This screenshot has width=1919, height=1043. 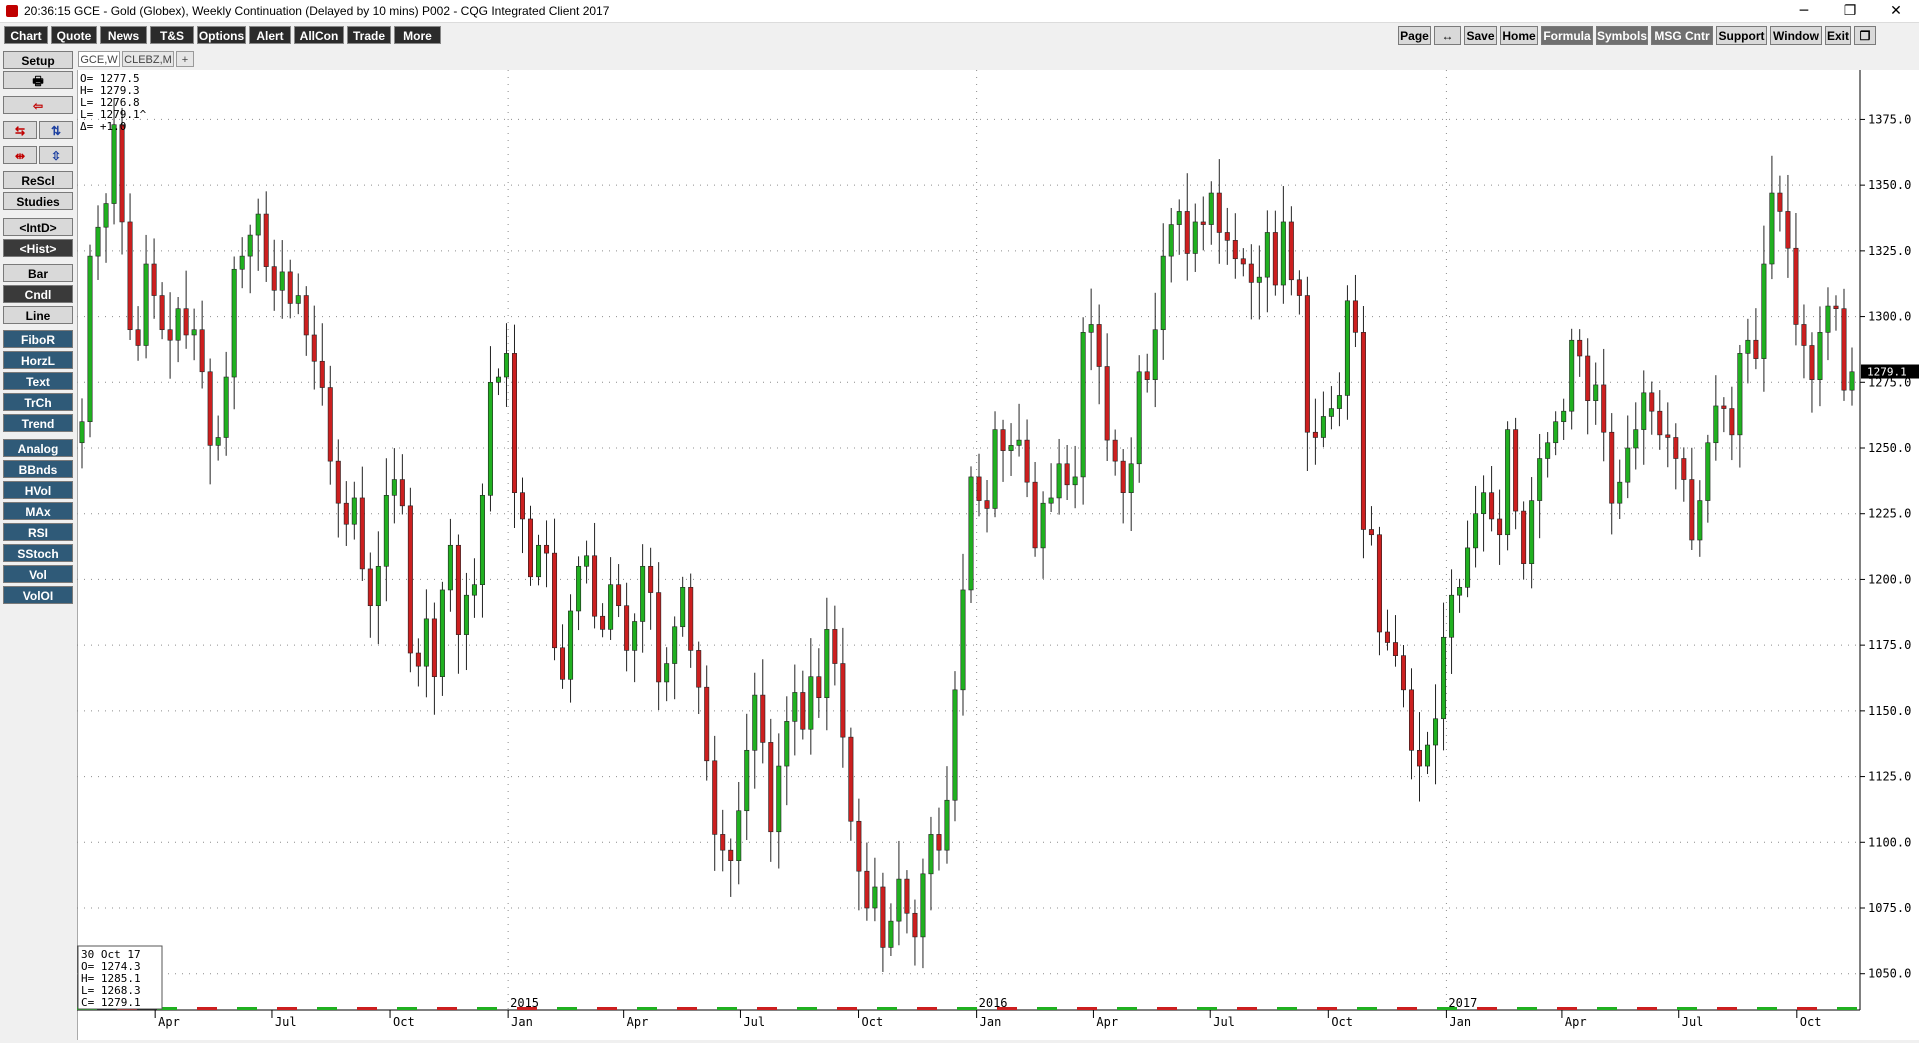 What do you see at coordinates (1741, 35) in the screenshot?
I see `support-button: Support` at bounding box center [1741, 35].